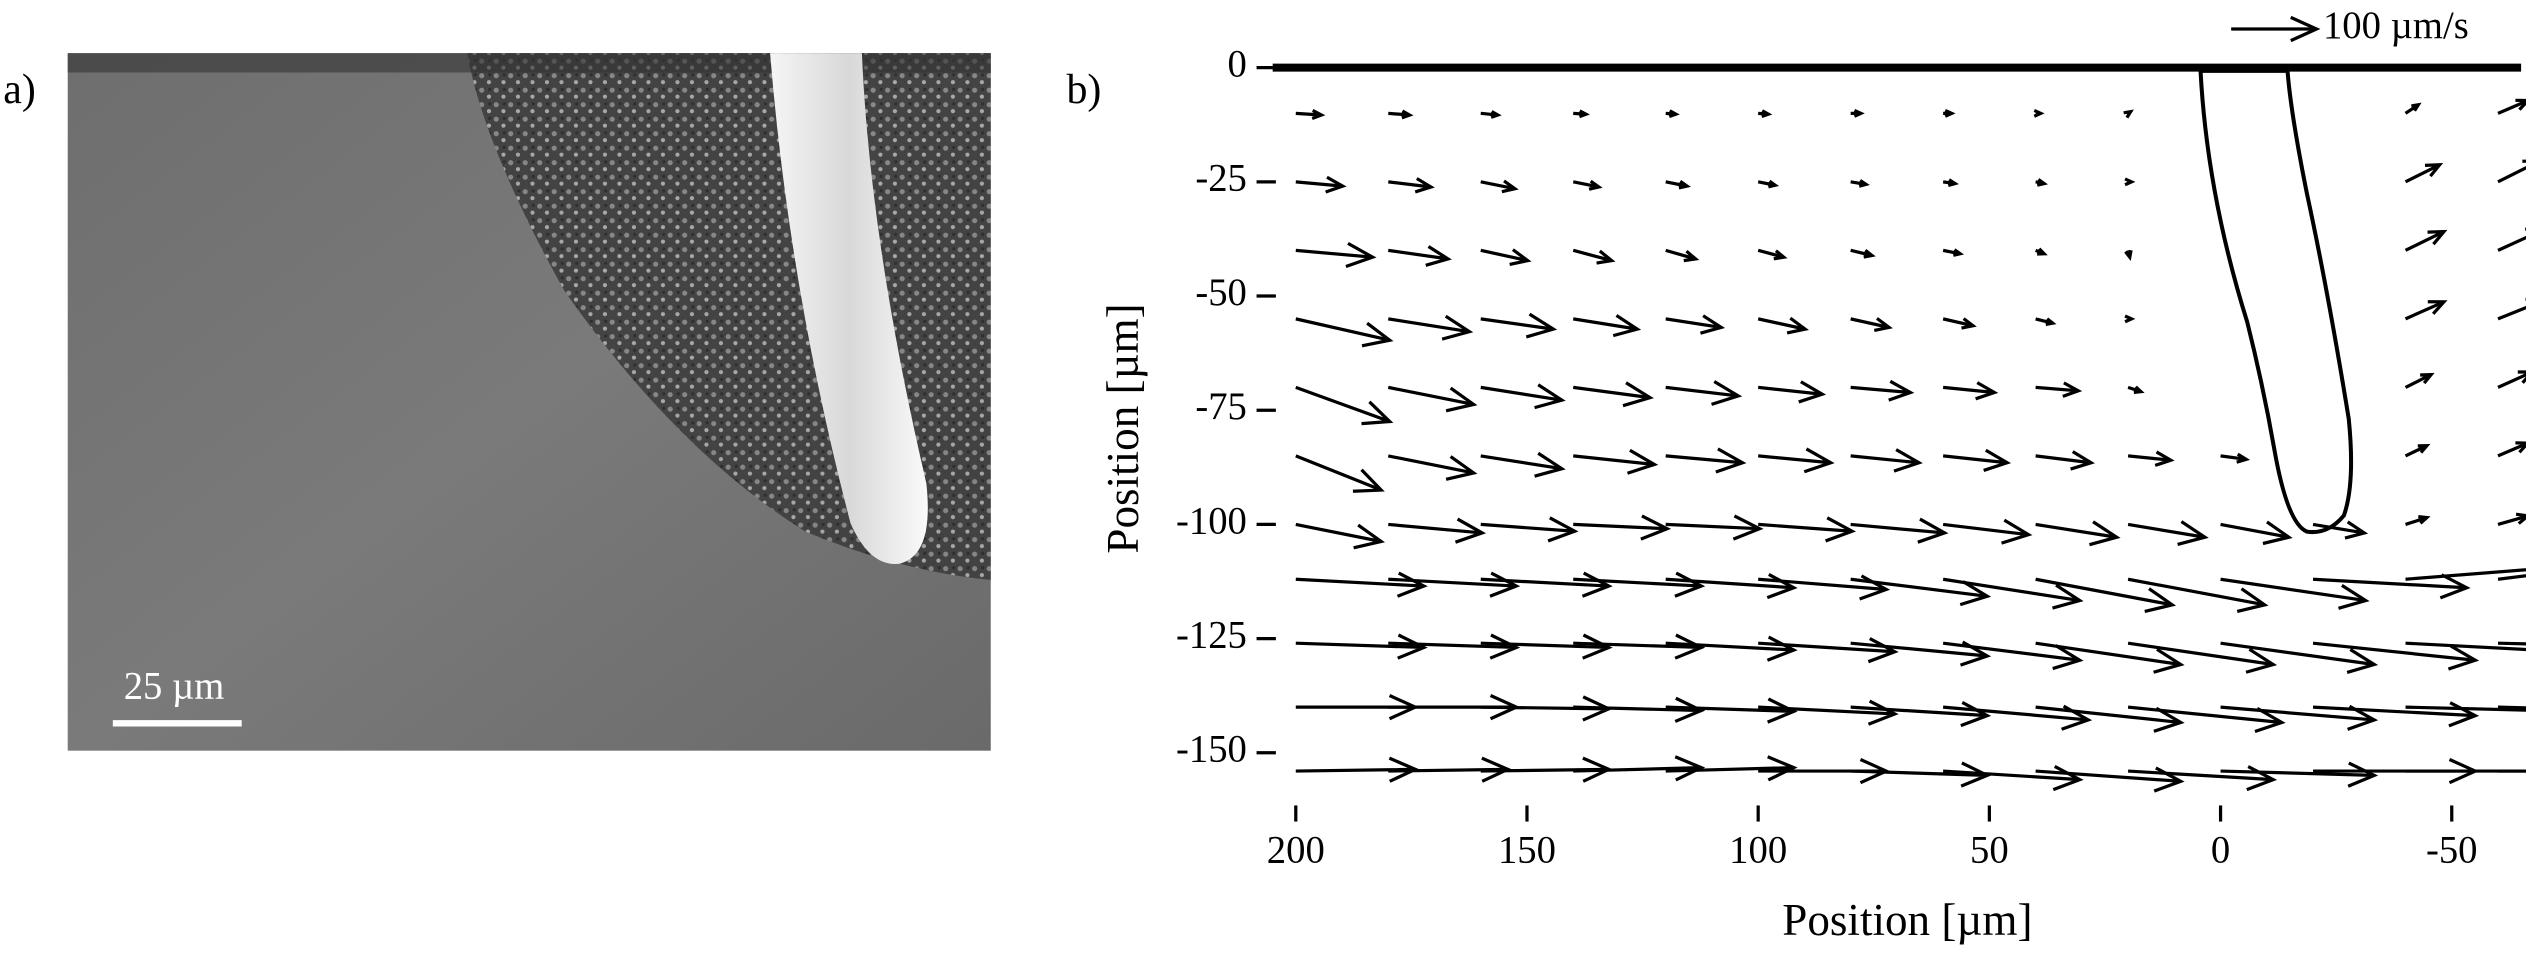 The width and height of the screenshot is (2526, 958). Describe the element at coordinates (1989, 851) in the screenshot. I see `x-tick-label: 50` at that location.